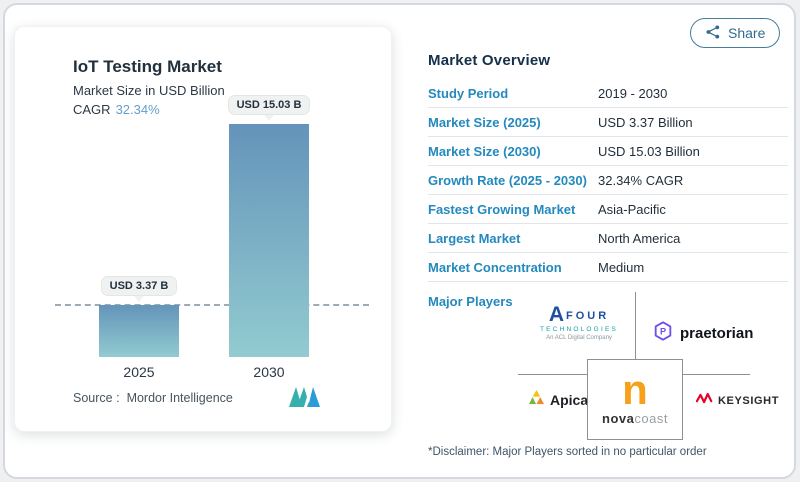  I want to click on chart-cagr-line: CAGR 32.34%, so click(149, 109).